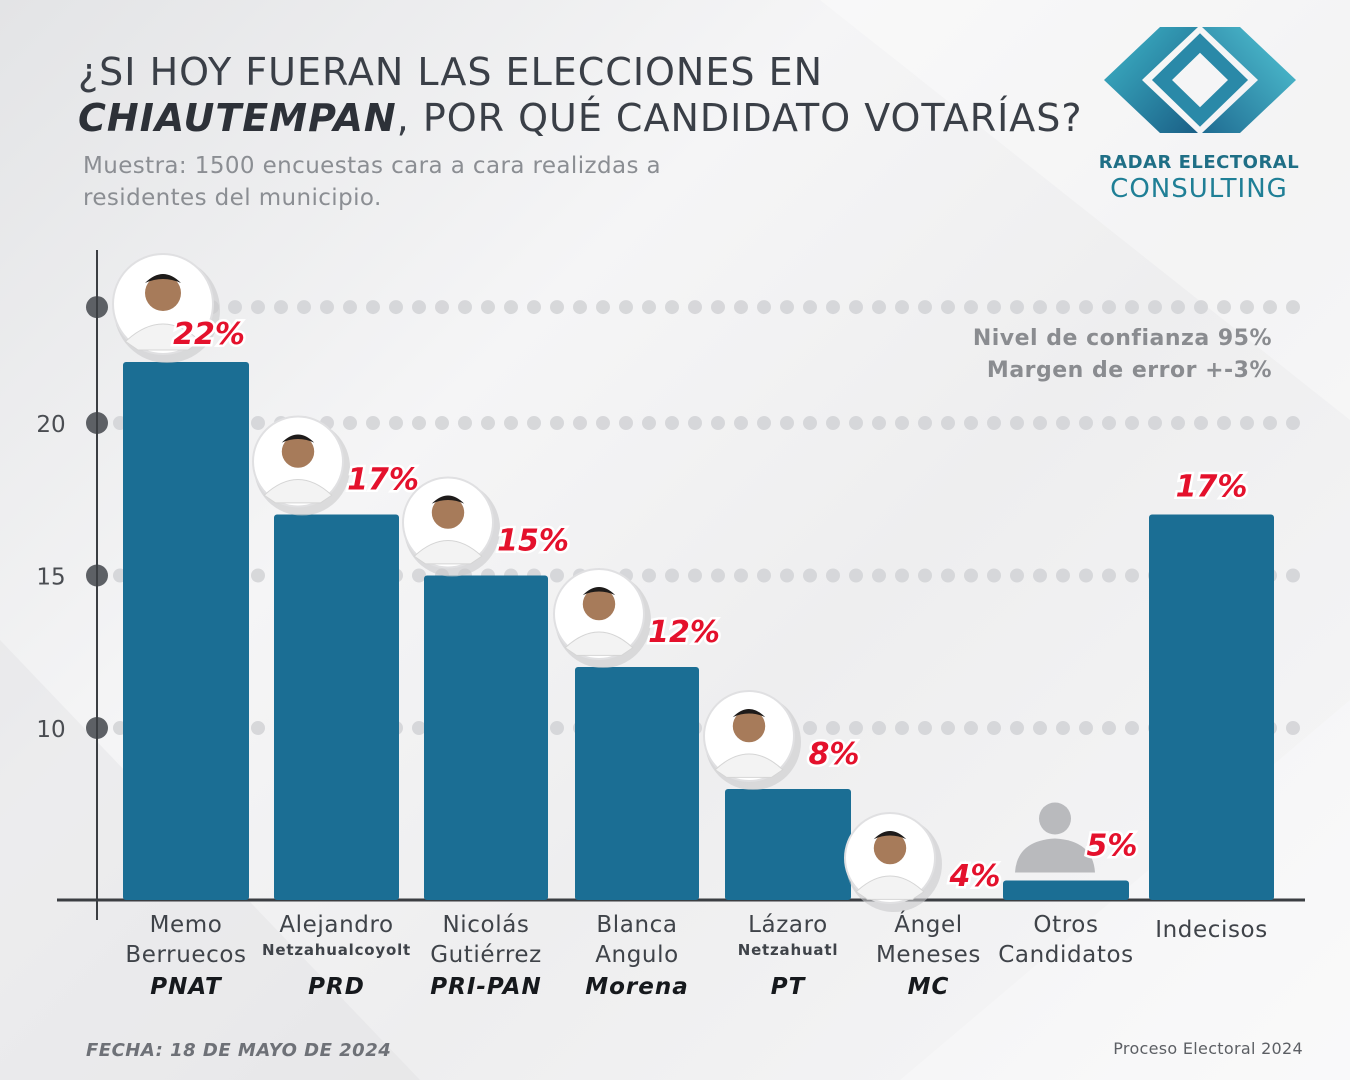 Image resolution: width=1350 pixels, height=1080 pixels. I want to click on category-label-line1: Memo, so click(186, 925).